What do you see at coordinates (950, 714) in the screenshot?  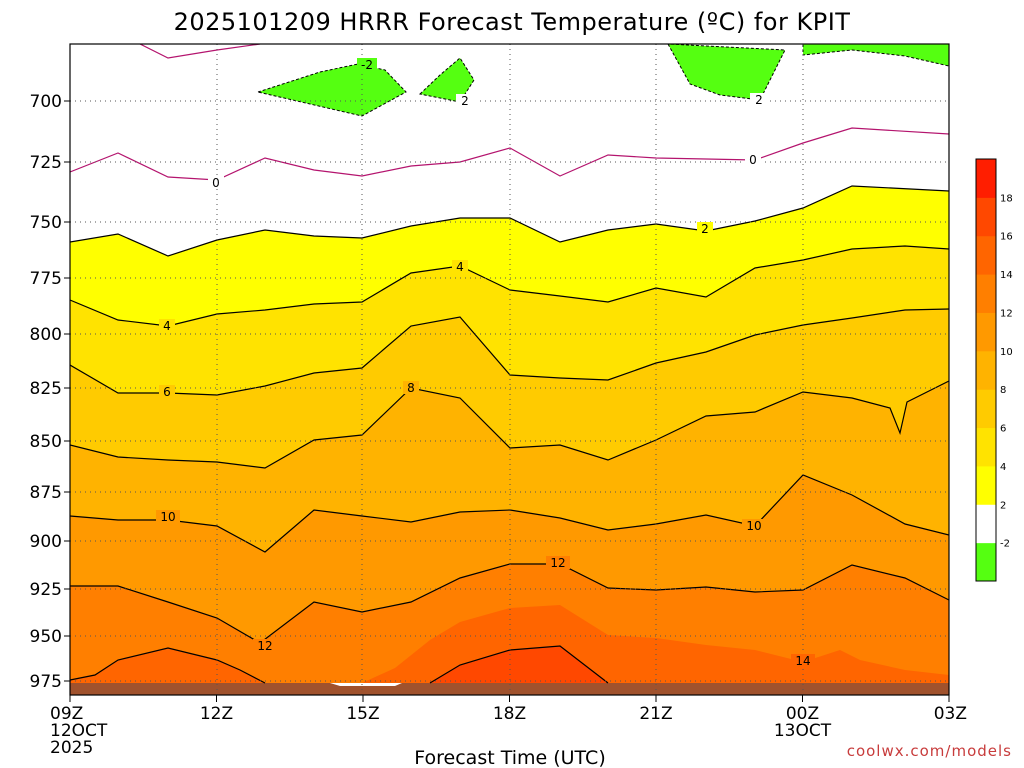 I see `x-tick-label: 03Z` at bounding box center [950, 714].